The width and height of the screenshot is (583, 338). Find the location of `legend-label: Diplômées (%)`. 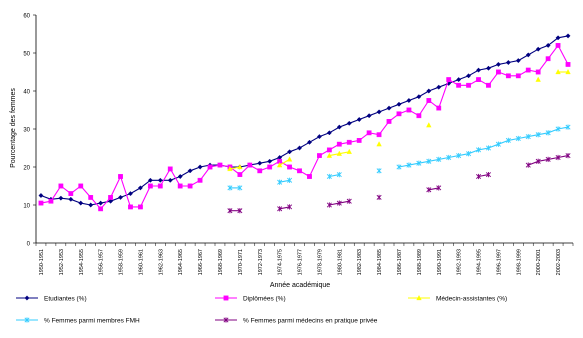

legend-label: Diplômées (%) is located at coordinates (264, 299).